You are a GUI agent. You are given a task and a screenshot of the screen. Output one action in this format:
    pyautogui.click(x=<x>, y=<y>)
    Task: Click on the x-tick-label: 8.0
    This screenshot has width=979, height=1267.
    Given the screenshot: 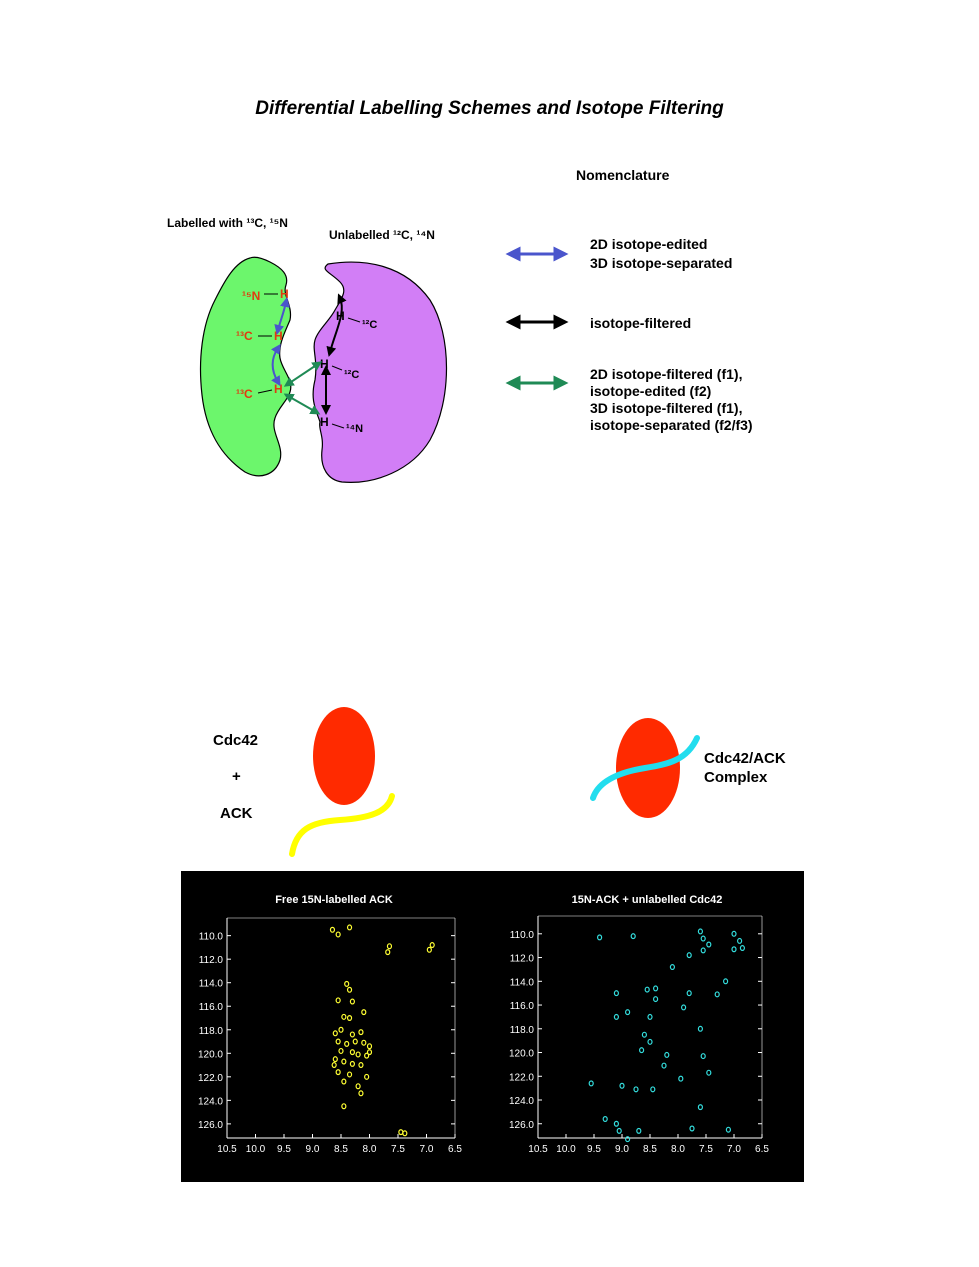 What is the action you would take?
    pyautogui.click(x=678, y=1149)
    